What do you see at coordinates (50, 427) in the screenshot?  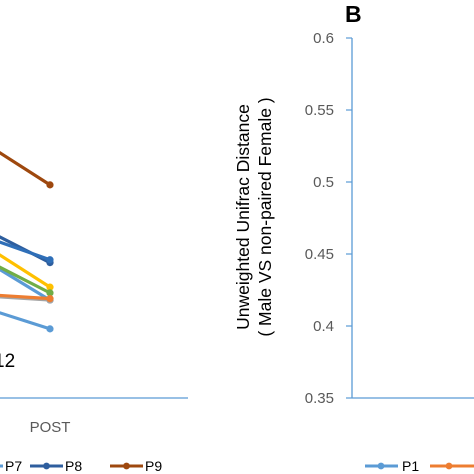 I see `panel-a-x-tick-post: POST` at bounding box center [50, 427].